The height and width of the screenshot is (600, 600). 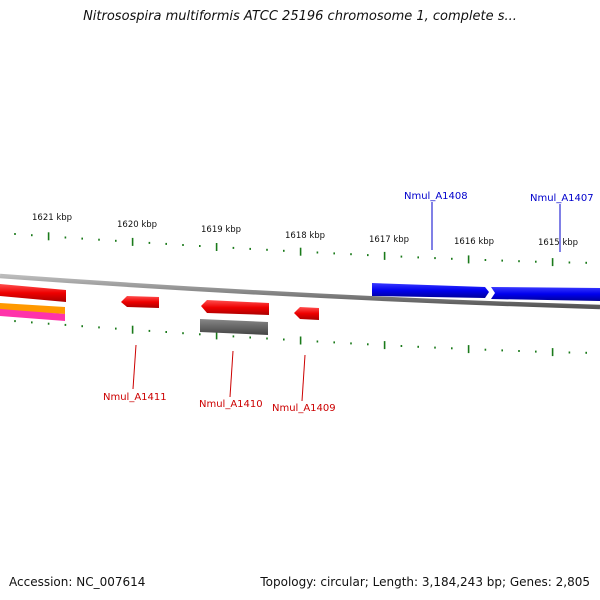 I want to click on kbp-label: 1618 kbp, so click(x=305, y=236).